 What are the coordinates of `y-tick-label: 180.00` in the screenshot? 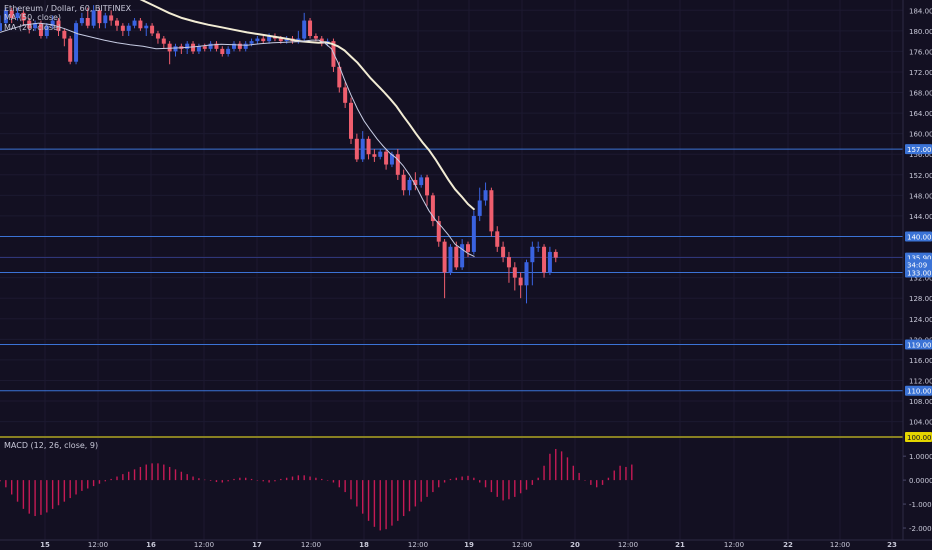 It's located at (920, 32).